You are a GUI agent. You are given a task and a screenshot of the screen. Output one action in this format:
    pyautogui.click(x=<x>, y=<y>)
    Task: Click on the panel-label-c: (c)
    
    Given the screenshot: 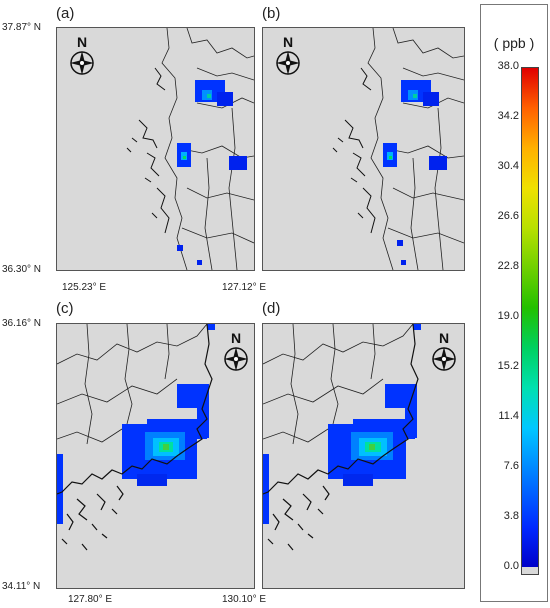 What is the action you would take?
    pyautogui.click(x=65, y=308)
    